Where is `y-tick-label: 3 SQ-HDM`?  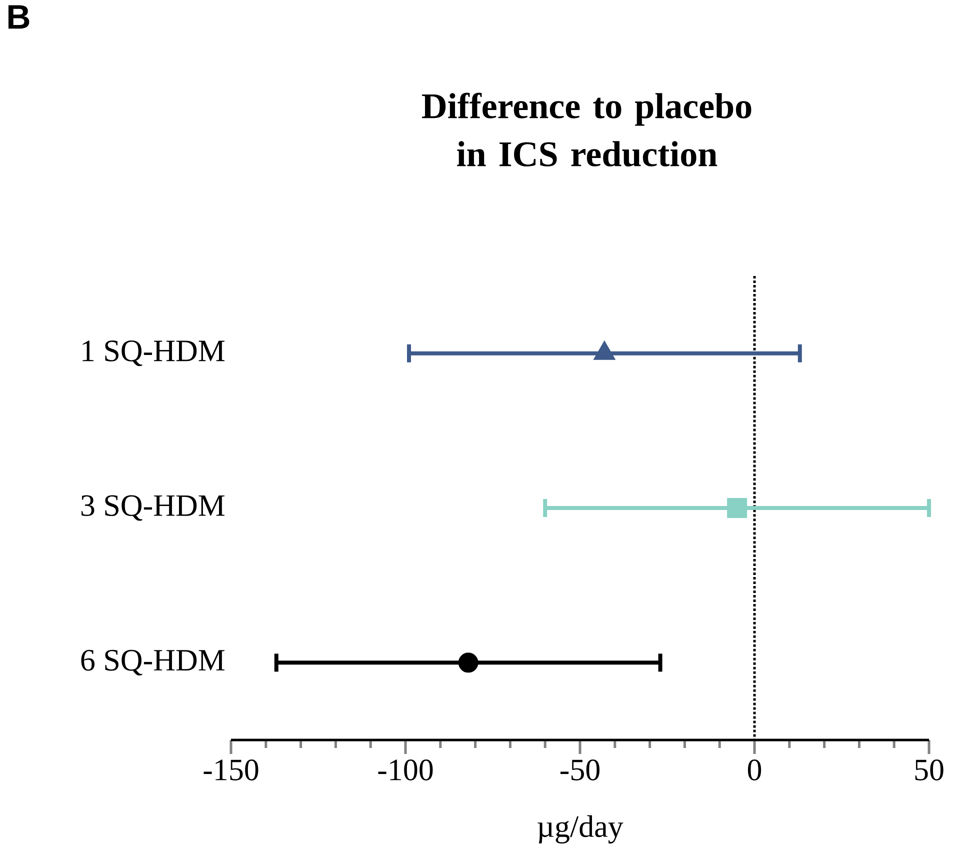
y-tick-label: 3 SQ-HDM is located at coordinates (153, 508).